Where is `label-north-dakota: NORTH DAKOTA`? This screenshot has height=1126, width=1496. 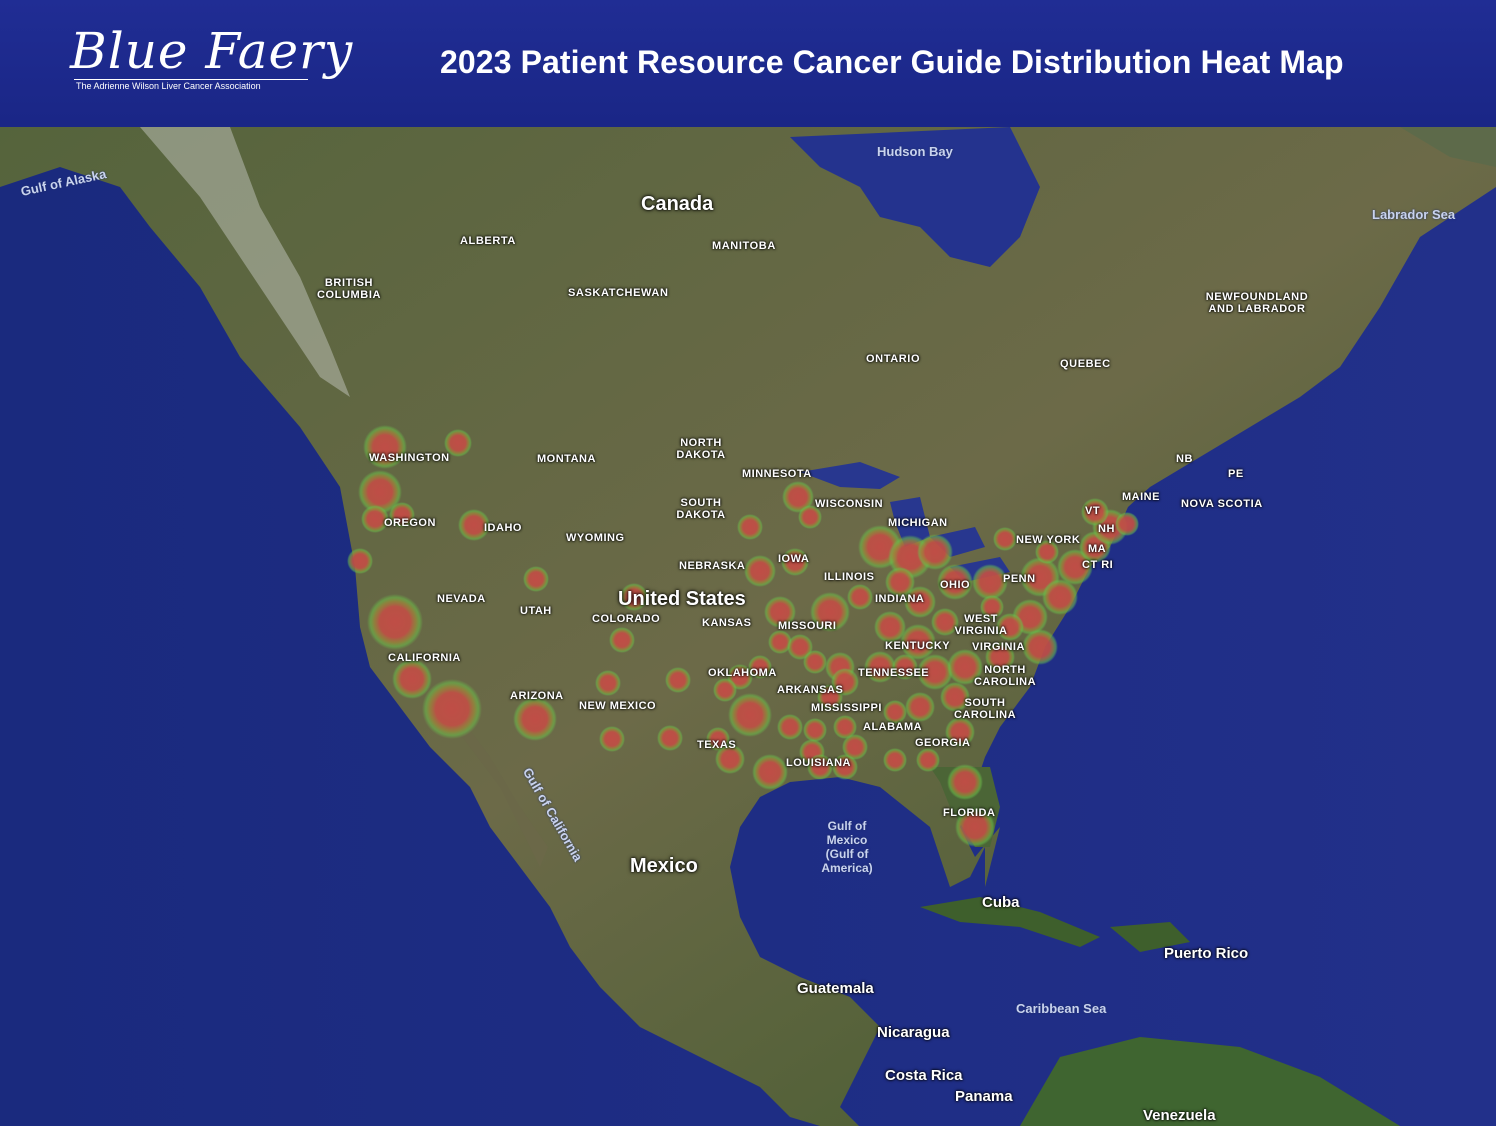 label-north-dakota: NORTH DAKOTA is located at coordinates (701, 449).